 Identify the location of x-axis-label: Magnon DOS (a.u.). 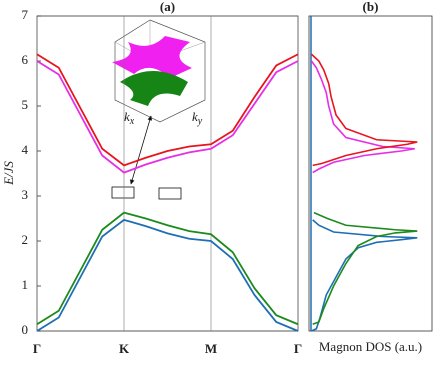
(370, 346).